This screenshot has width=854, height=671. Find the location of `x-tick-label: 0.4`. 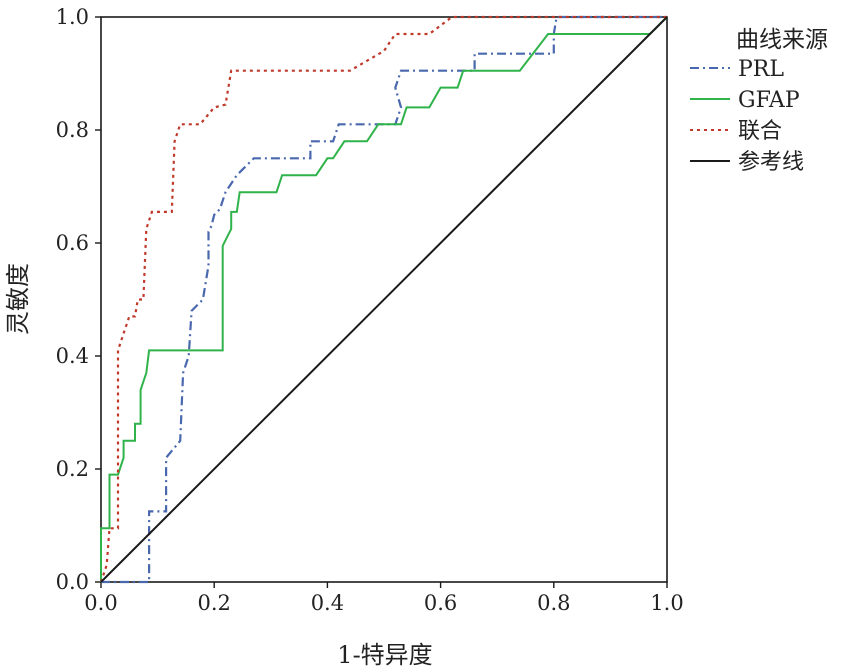

x-tick-label: 0.4 is located at coordinates (327, 603).